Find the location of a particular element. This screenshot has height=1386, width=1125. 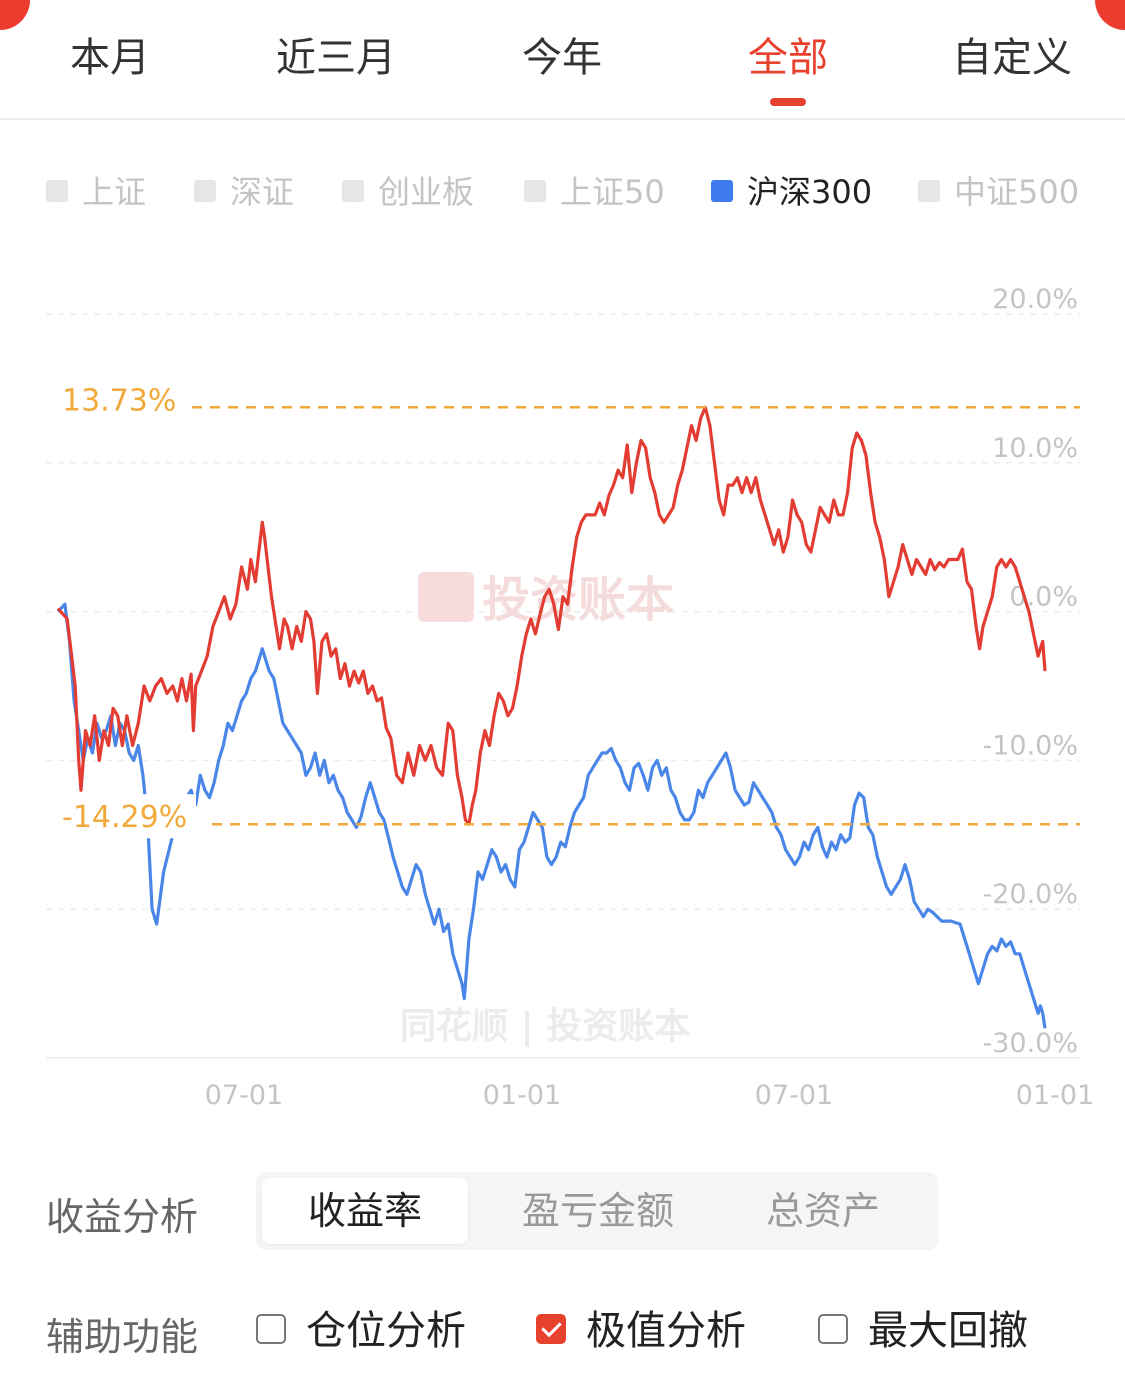

index-toggle-shenzhen: 深证 is located at coordinates (244, 192).